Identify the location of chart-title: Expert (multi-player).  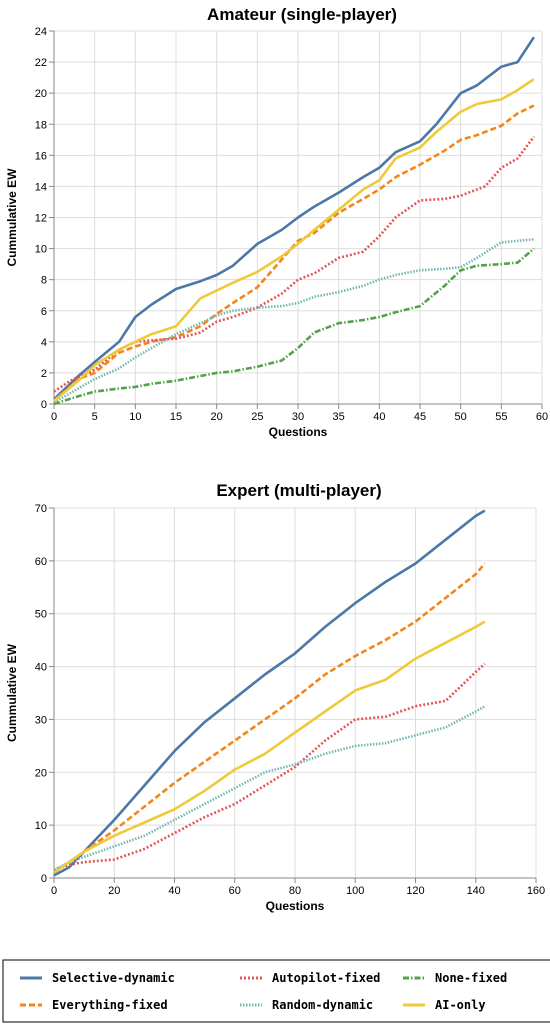
(298, 490).